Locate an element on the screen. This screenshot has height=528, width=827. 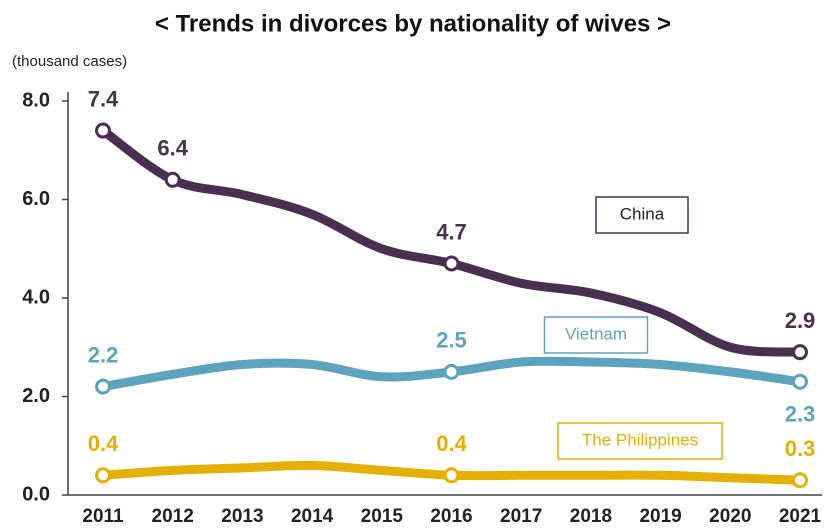
y-tick-label: 2.0 is located at coordinates (36, 396).